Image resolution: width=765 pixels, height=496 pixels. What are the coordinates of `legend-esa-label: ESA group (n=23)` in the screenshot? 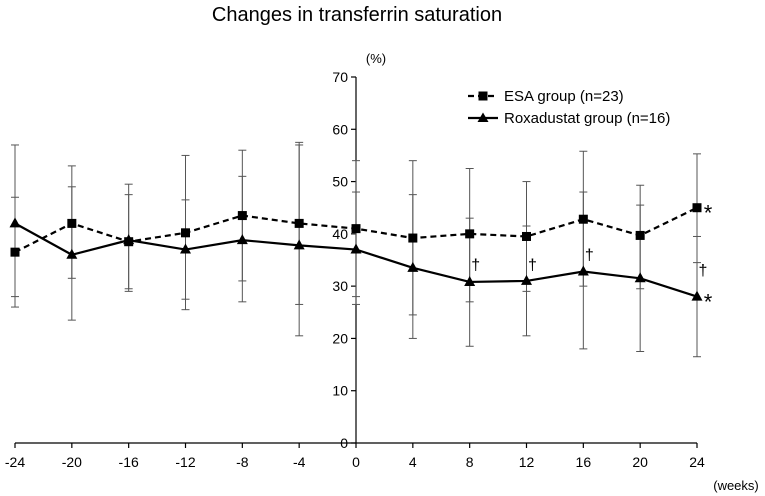 It's located at (564, 96).